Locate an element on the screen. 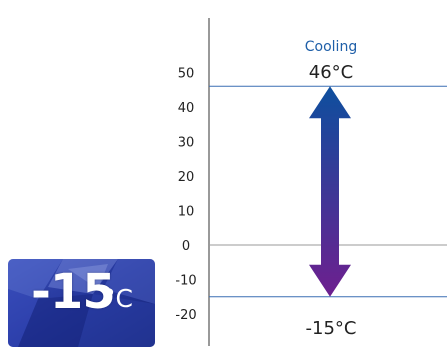 This screenshot has width=447, height=350. y-tick-label: -20 is located at coordinates (185, 315).